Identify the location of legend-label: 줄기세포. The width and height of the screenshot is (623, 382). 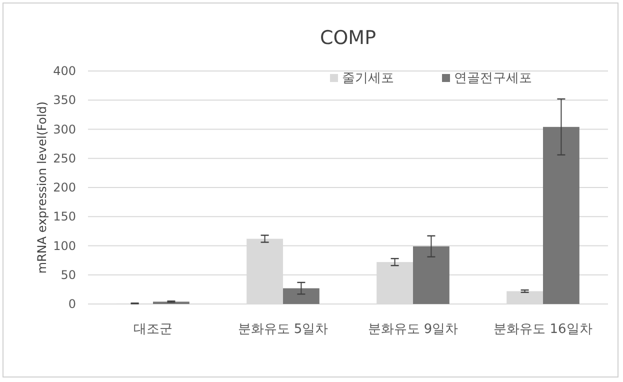
(368, 78).